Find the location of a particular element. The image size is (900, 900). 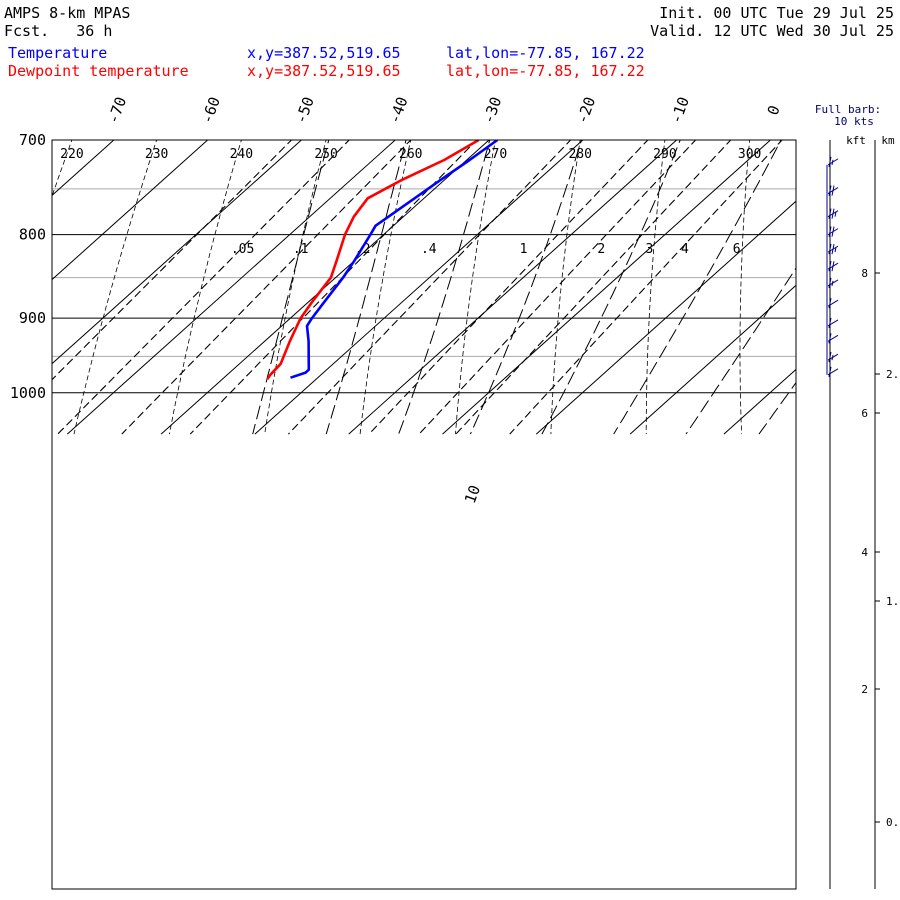

isotherm--60 is located at coordinates (130, 210).